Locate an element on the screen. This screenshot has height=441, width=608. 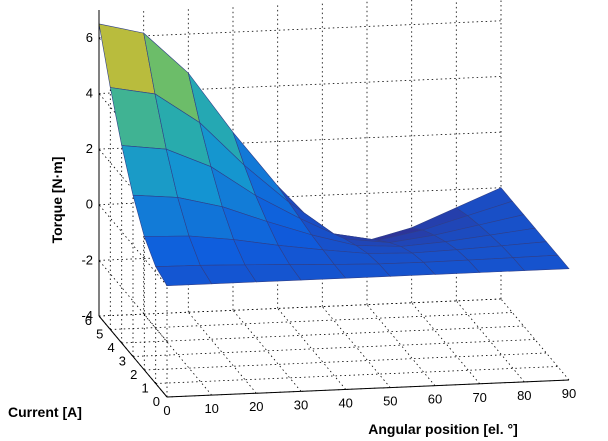
z-tick-label: -4 is located at coordinates (87, 315).